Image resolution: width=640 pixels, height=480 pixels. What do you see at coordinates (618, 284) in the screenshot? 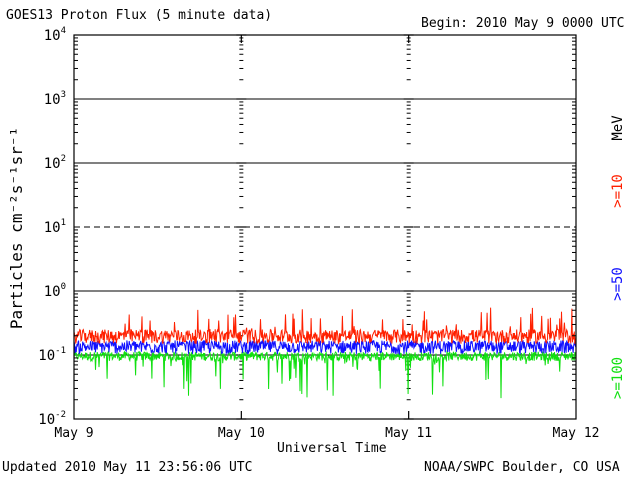
I see `legend-ge50: >=50` at bounding box center [618, 284].